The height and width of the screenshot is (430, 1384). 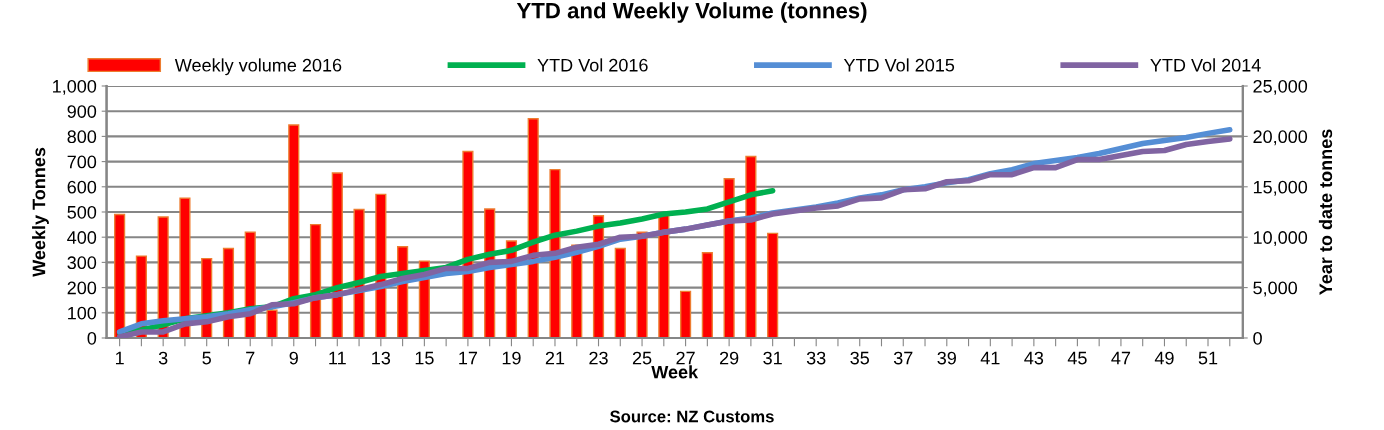 I want to click on y-tick-label: 100, so click(x=82, y=313).